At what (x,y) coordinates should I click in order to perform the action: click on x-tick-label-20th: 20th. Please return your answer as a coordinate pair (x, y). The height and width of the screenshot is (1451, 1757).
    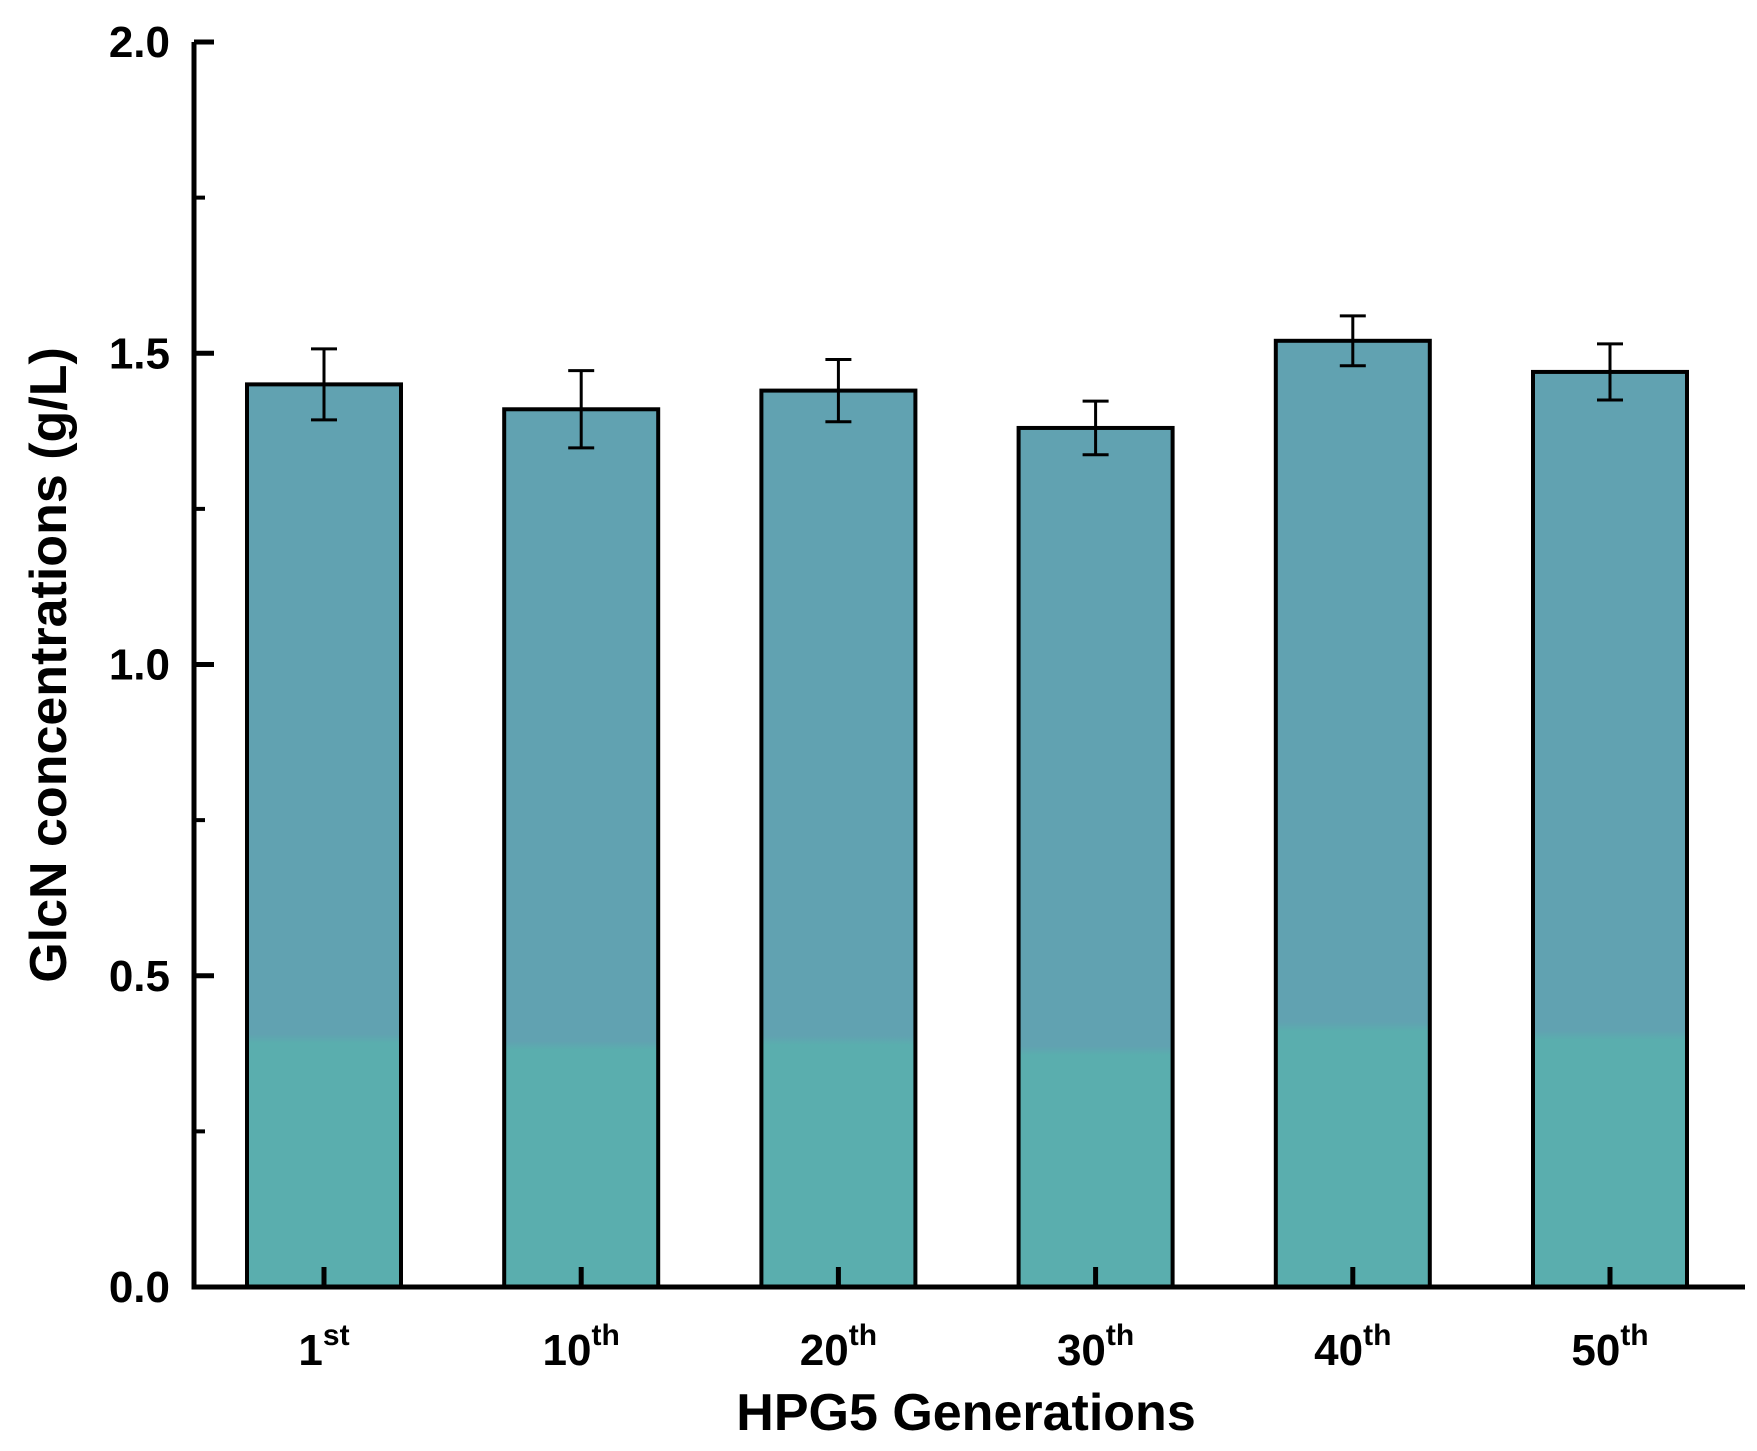
    Looking at the image, I should click on (838, 1347).